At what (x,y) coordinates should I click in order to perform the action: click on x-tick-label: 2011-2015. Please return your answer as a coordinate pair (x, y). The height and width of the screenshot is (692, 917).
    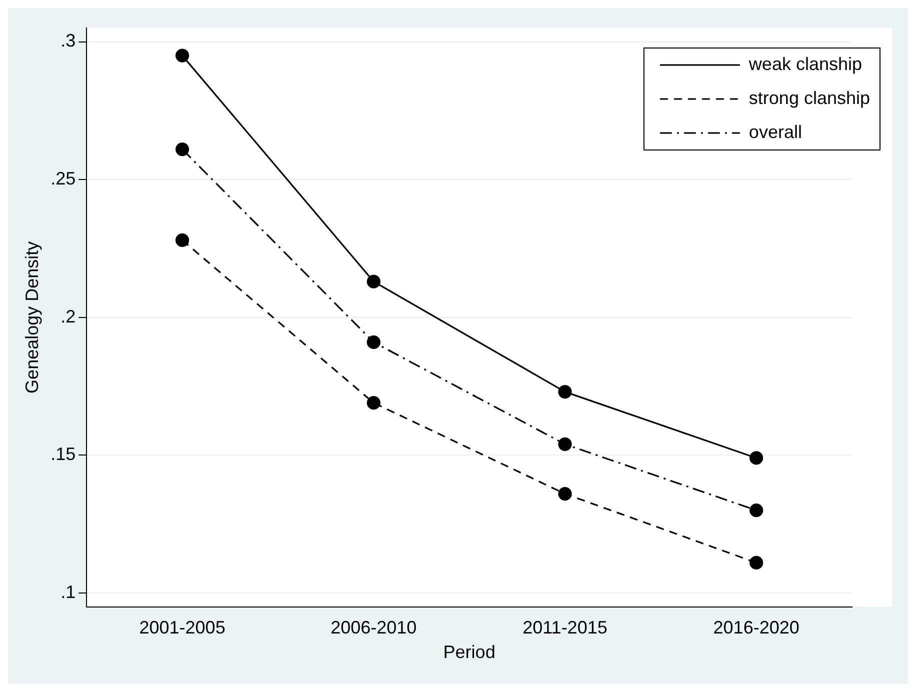
    Looking at the image, I should click on (565, 628).